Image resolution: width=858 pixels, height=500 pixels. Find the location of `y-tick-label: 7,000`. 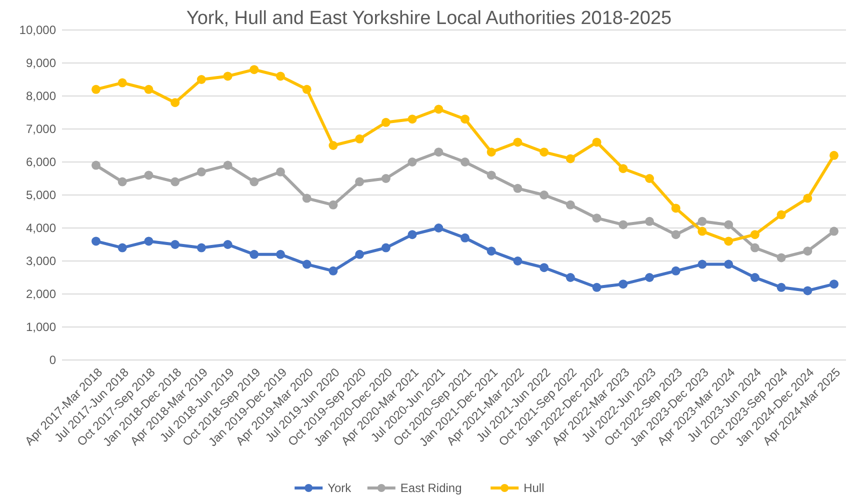

y-tick-label: 7,000 is located at coordinates (41, 129).